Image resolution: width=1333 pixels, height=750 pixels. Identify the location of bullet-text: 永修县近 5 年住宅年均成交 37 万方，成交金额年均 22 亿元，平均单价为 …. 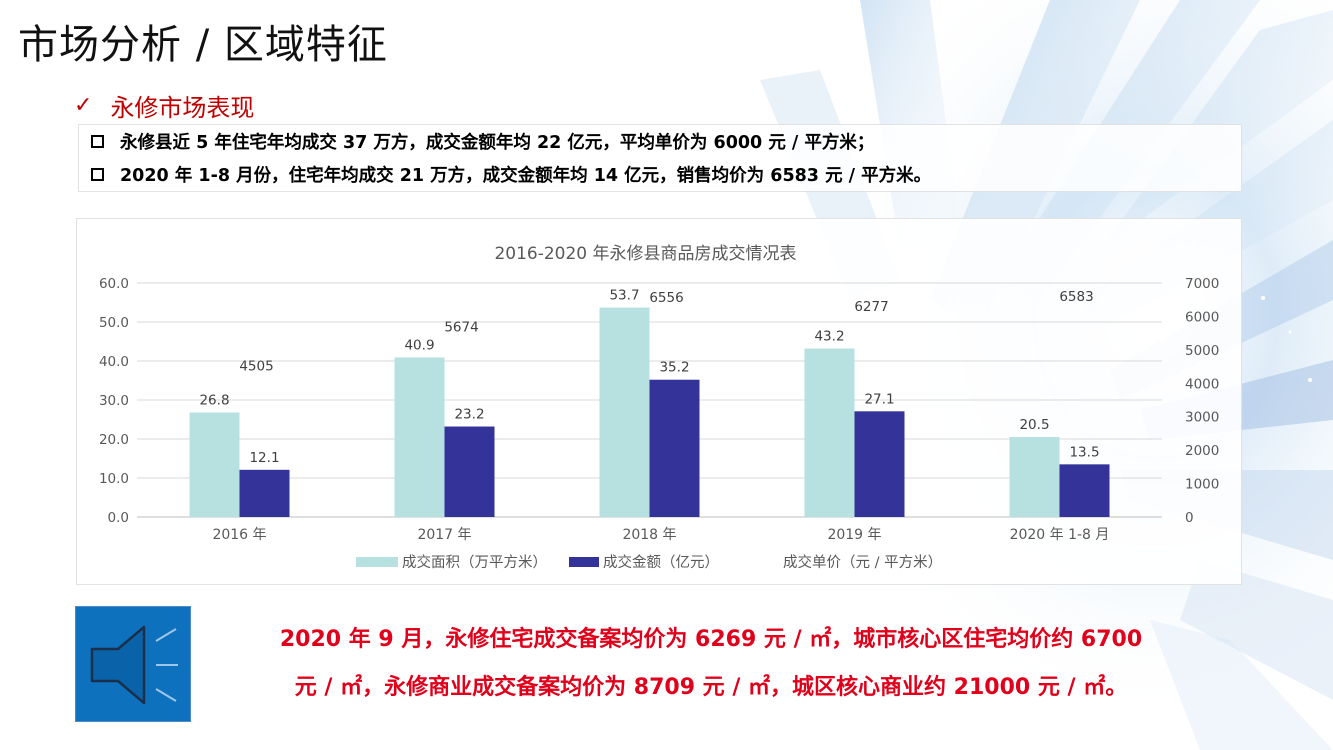
(497, 143).